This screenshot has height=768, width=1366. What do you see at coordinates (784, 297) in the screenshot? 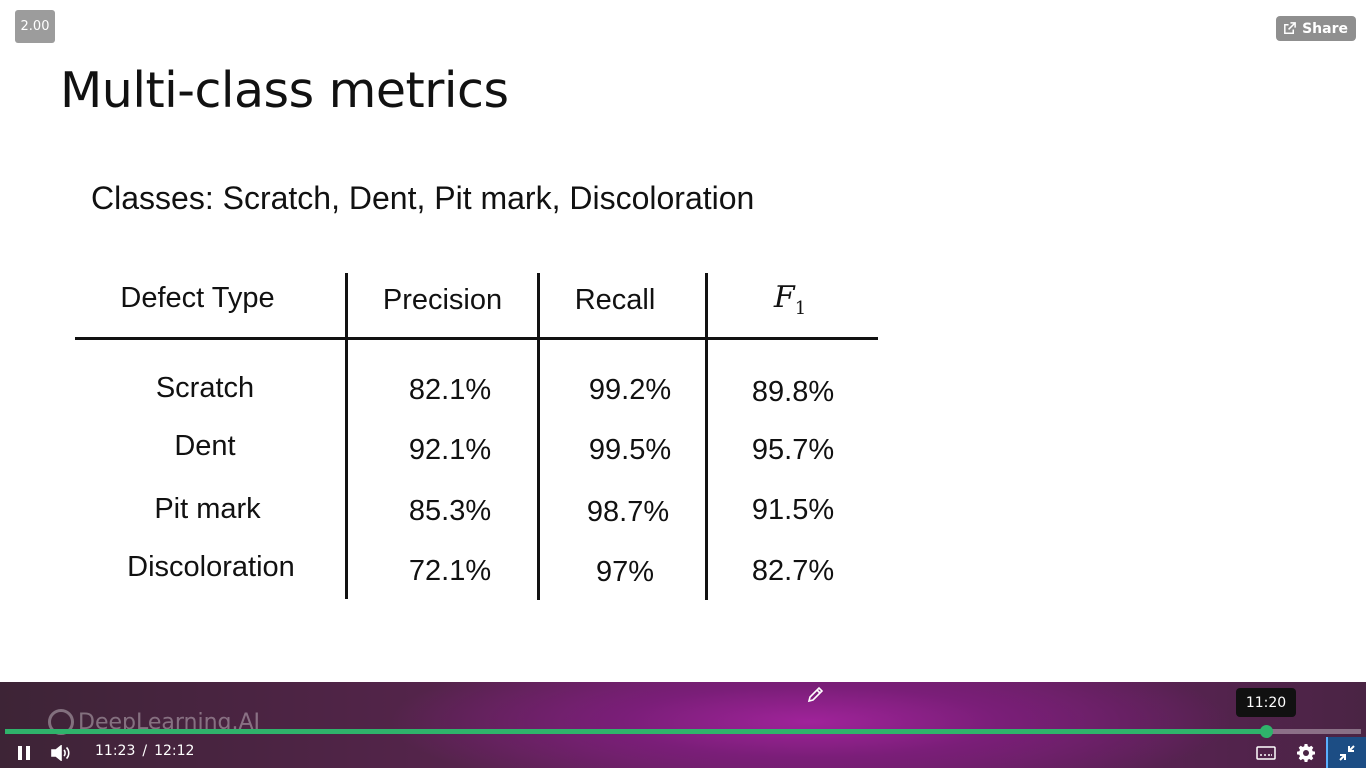
I see `header-f1-letter: F` at bounding box center [784, 297].